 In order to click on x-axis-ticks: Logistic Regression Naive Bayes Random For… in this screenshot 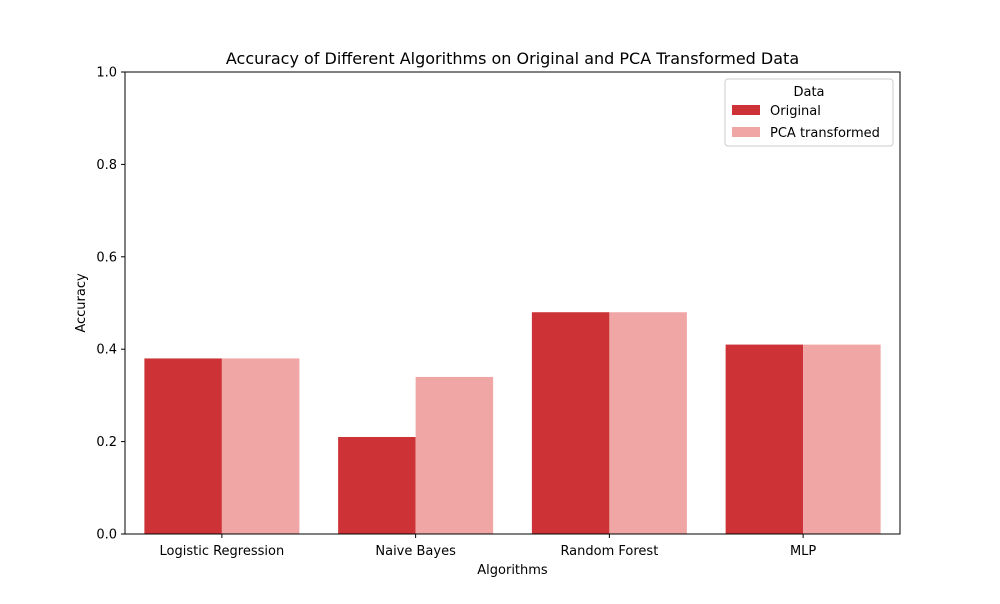, I will do `click(488, 546)`.